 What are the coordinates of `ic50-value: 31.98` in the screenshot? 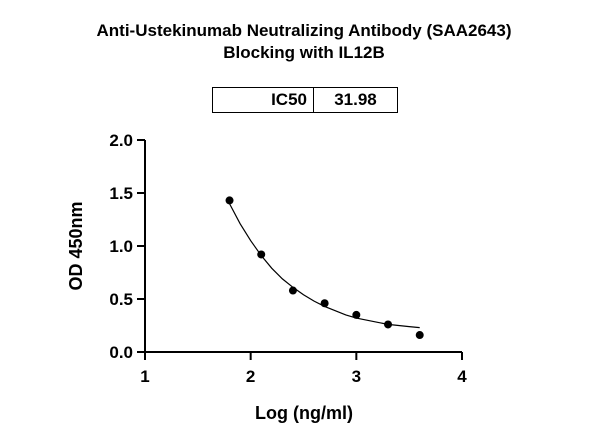 It's located at (355, 99).